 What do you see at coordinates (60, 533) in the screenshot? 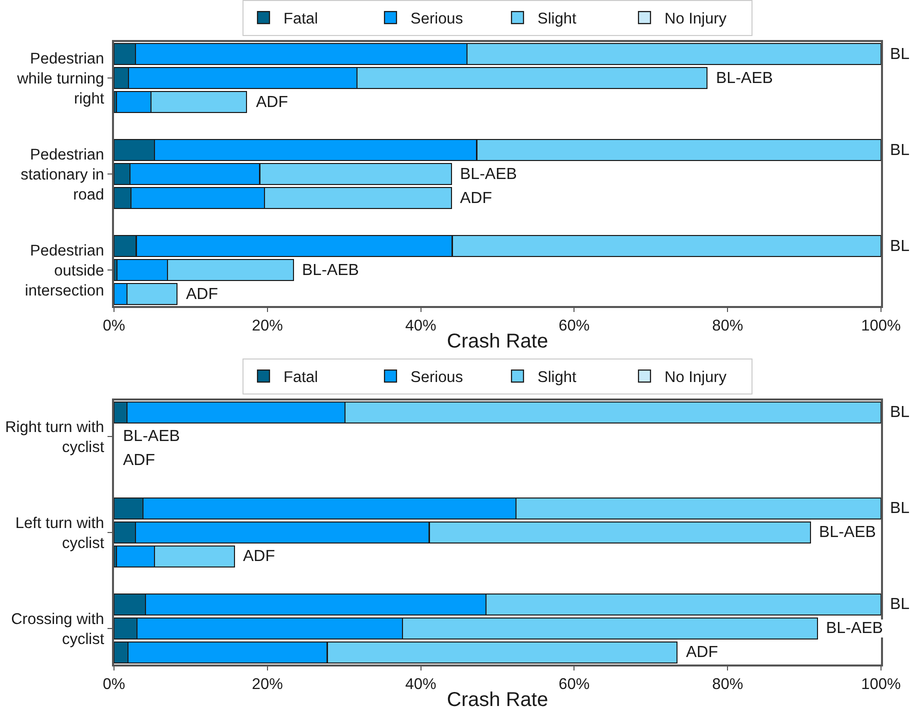
I see `y-tick-label: Left turn with cyclist` at bounding box center [60, 533].